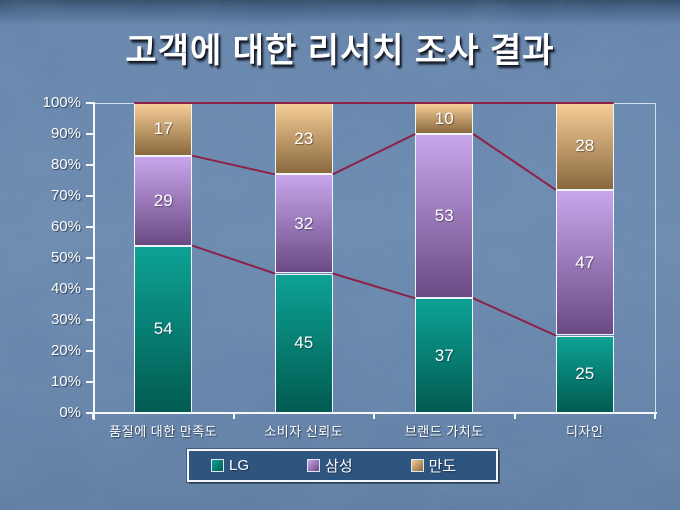 This screenshot has width=680, height=510. I want to click on segment-value-label: 53, so click(444, 216).